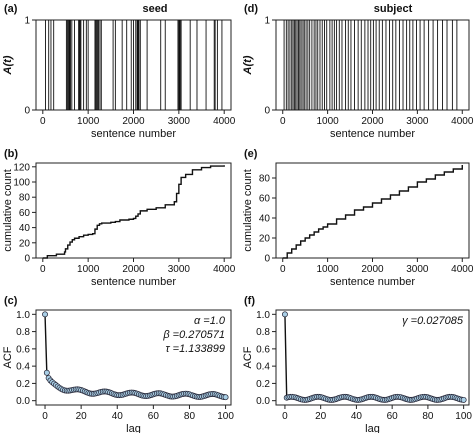 The height and width of the screenshot is (433, 474). Describe the element at coordinates (11, 154) in the screenshot. I see `panel-label: (b)` at that location.